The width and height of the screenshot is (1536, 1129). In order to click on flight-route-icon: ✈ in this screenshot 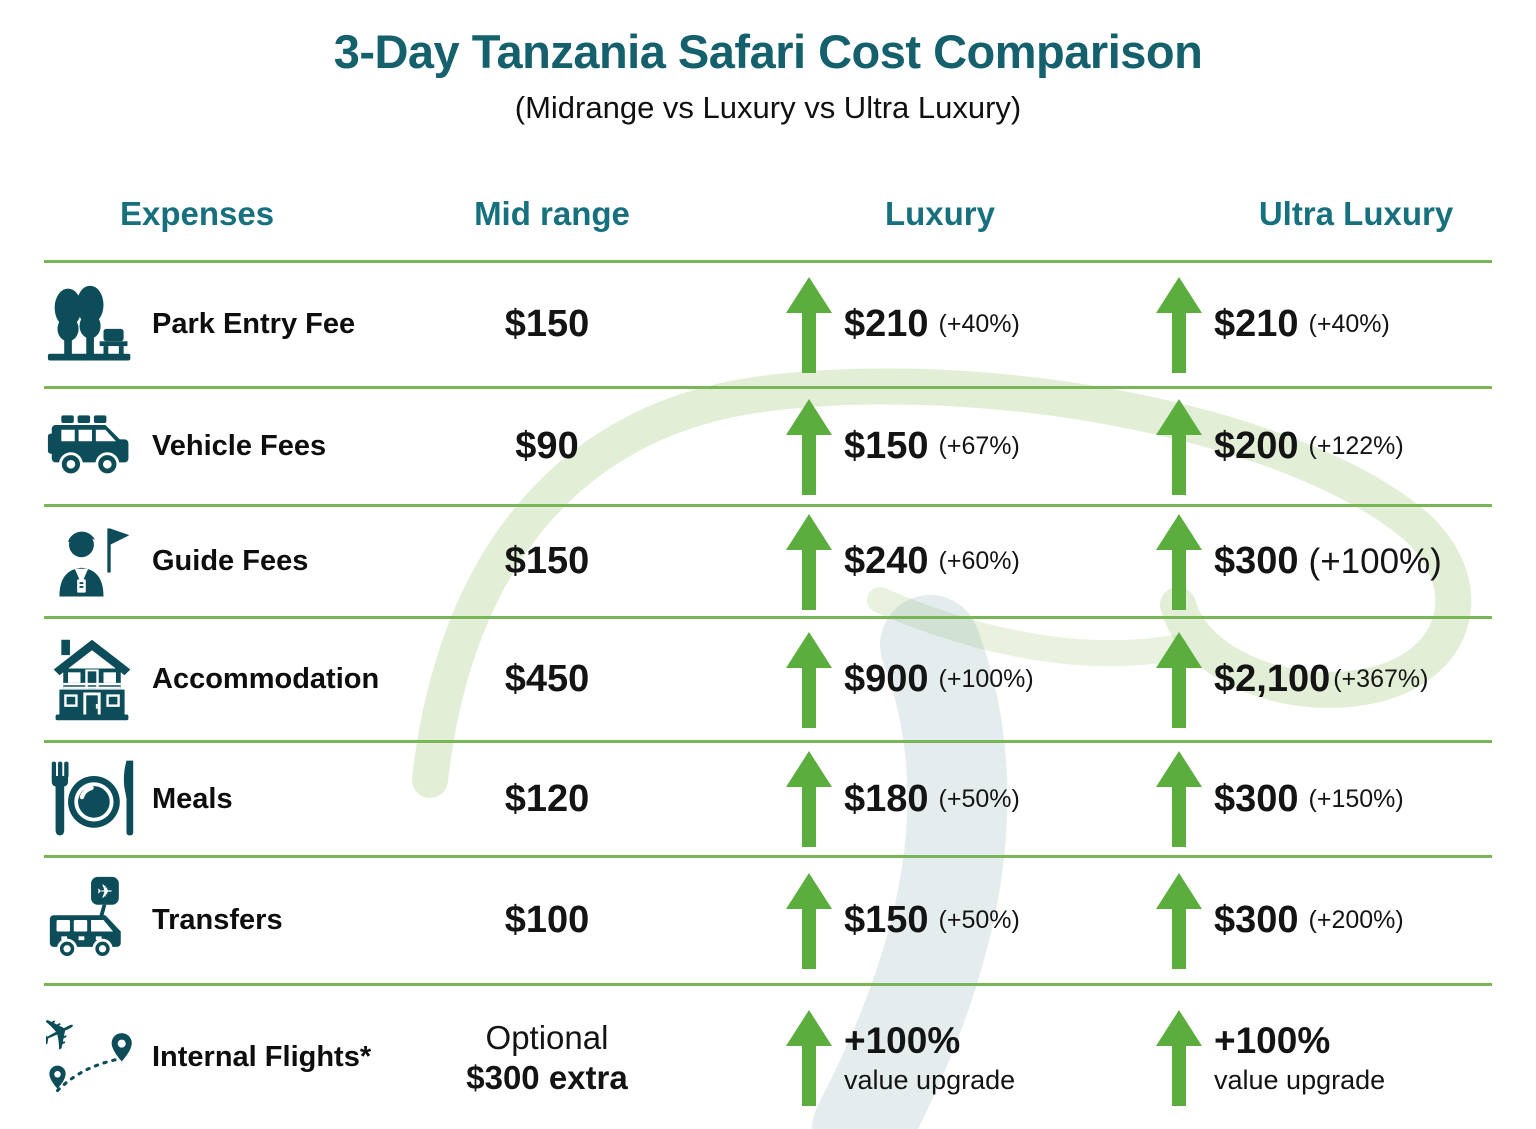, I will do `click(92, 1058)`.